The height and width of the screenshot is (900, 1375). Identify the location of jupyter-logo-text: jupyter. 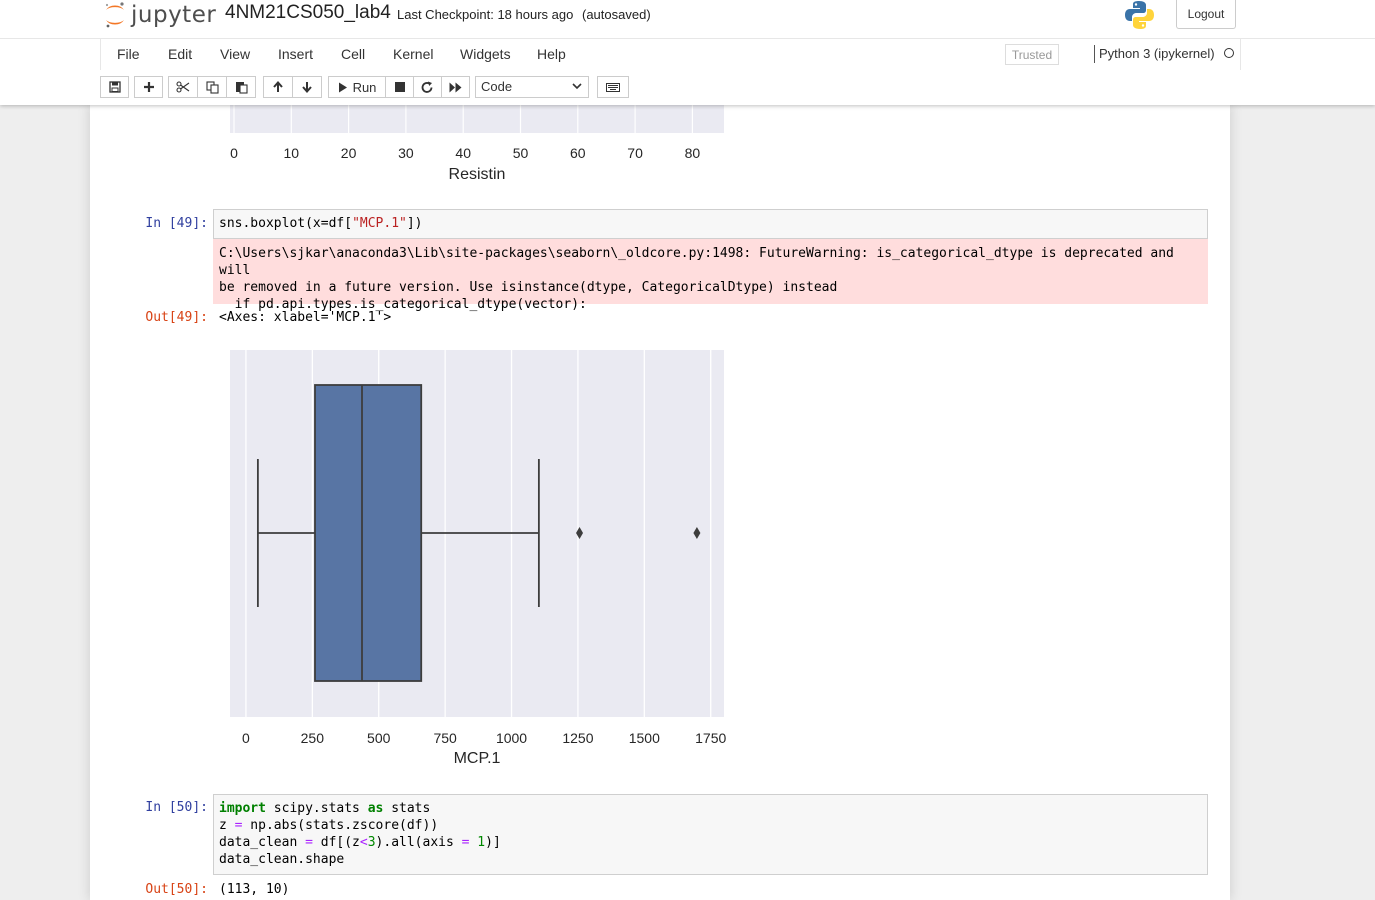
(174, 15).